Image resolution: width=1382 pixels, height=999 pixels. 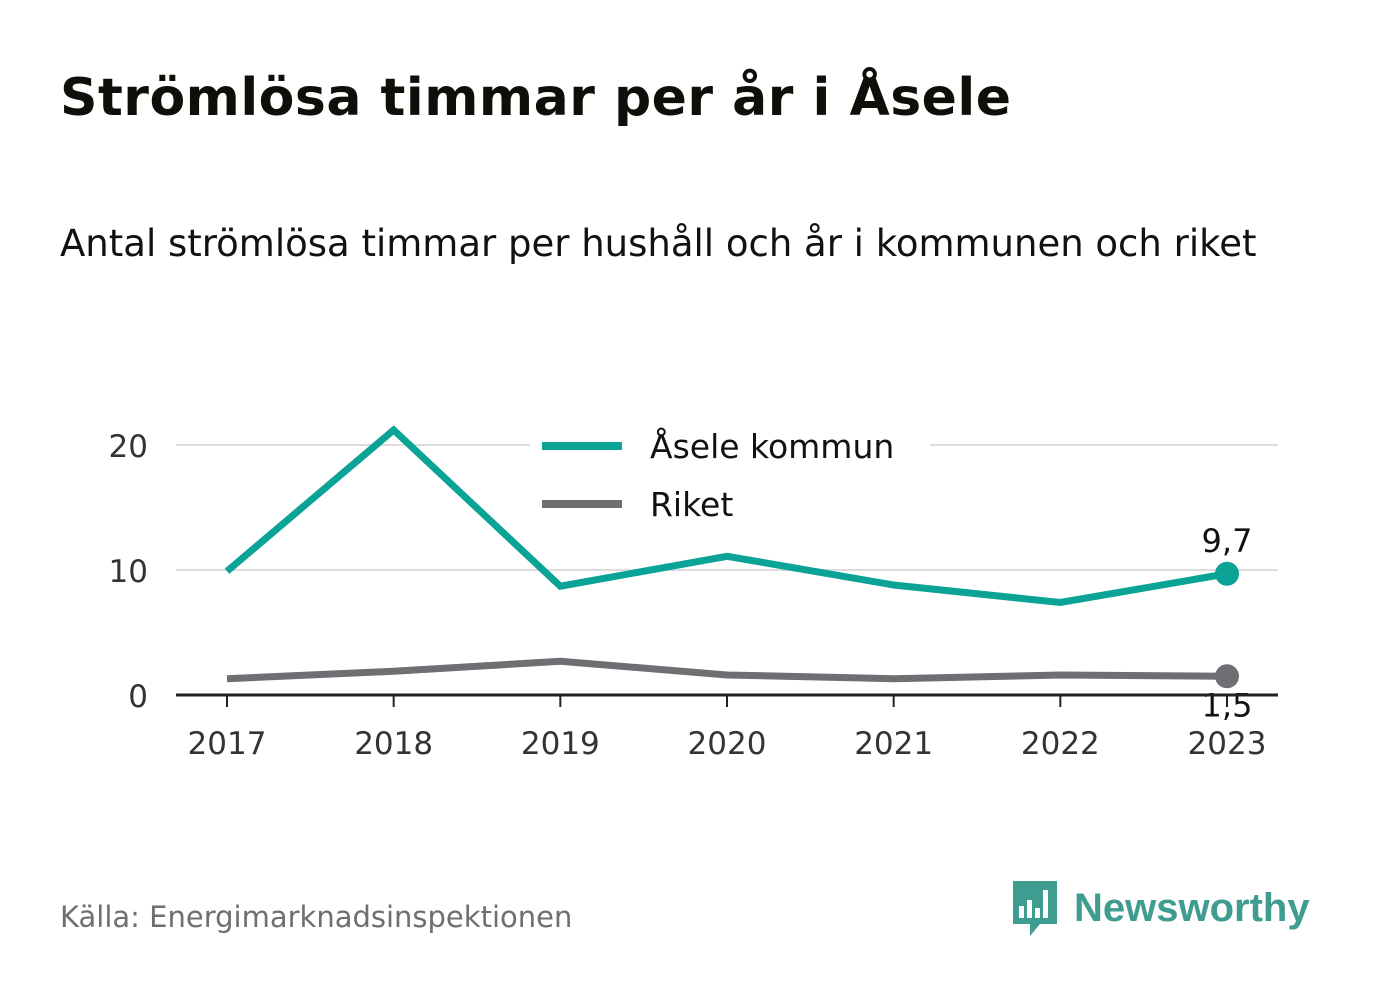 I want to click on x-tick-label: 2020, so click(x=727, y=744).